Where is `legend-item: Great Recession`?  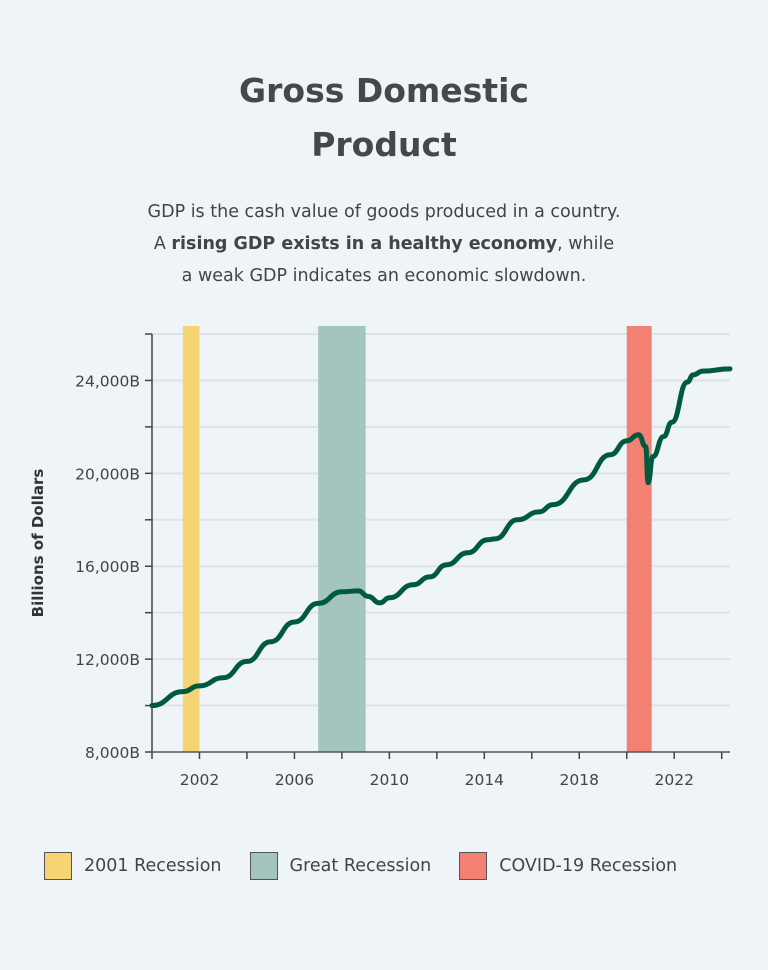 legend-item: Great Recession is located at coordinates (340, 866).